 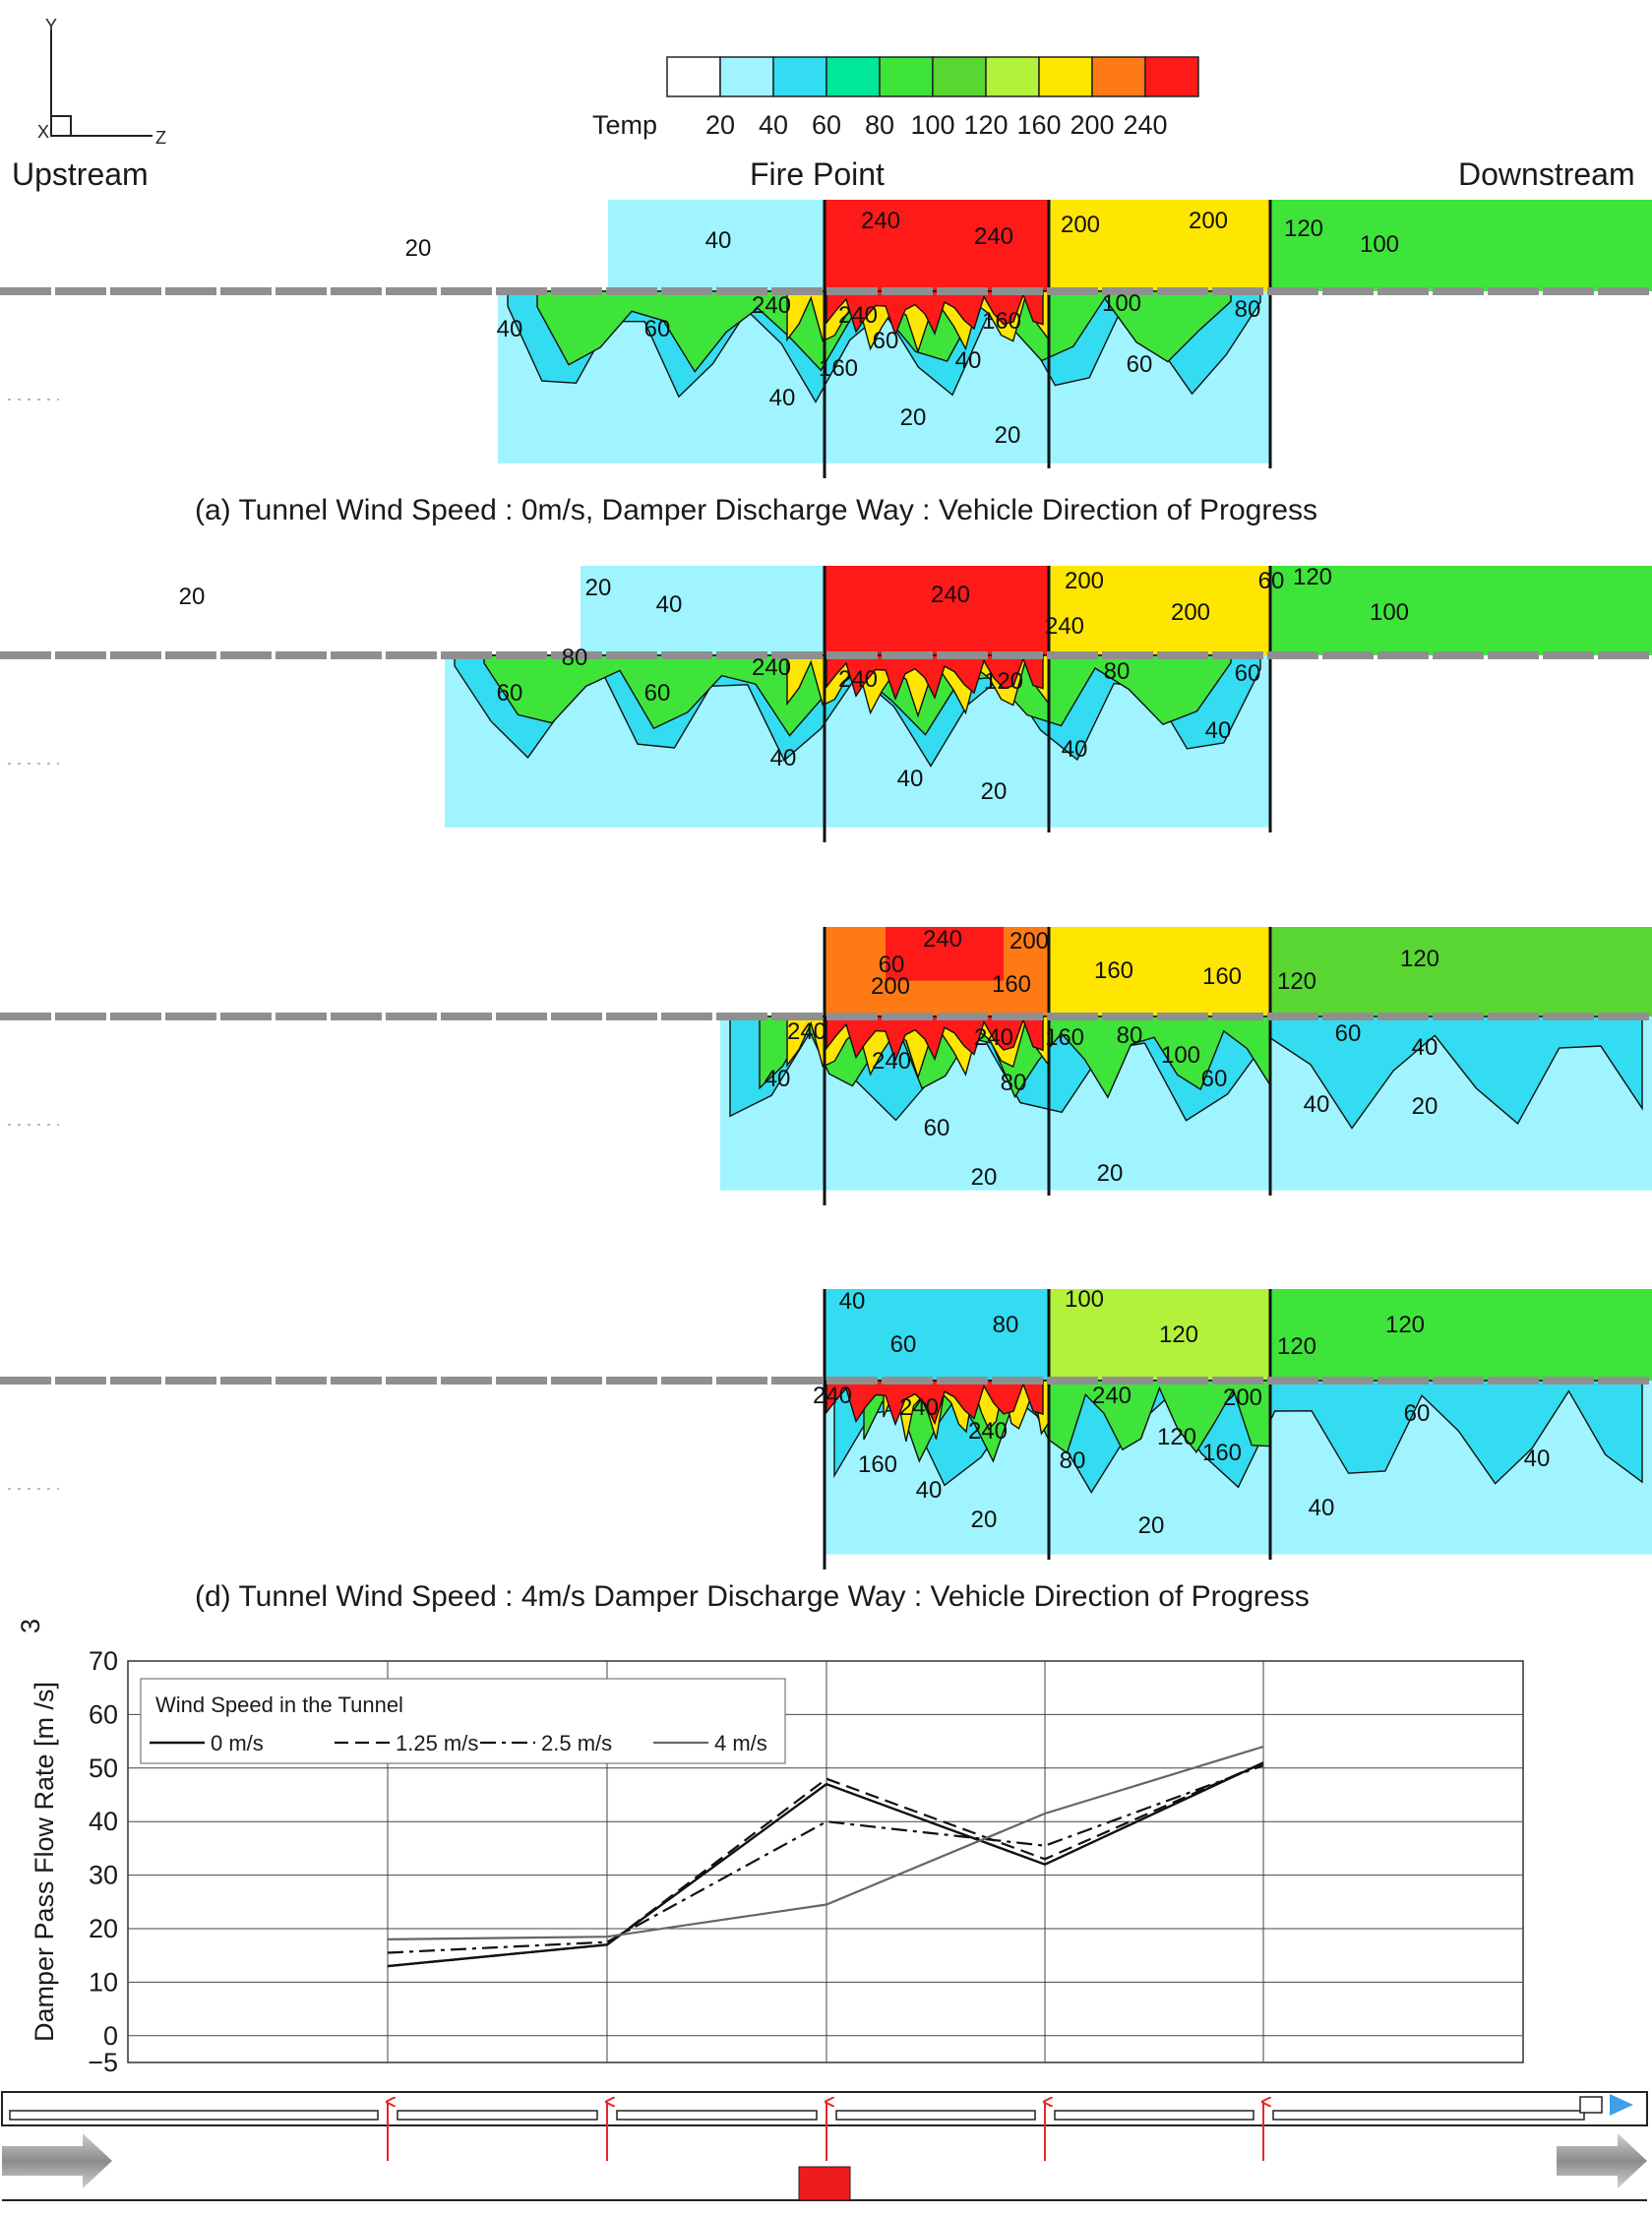 I want to click on colorbar-tick-label: 60, so click(x=826, y=125).